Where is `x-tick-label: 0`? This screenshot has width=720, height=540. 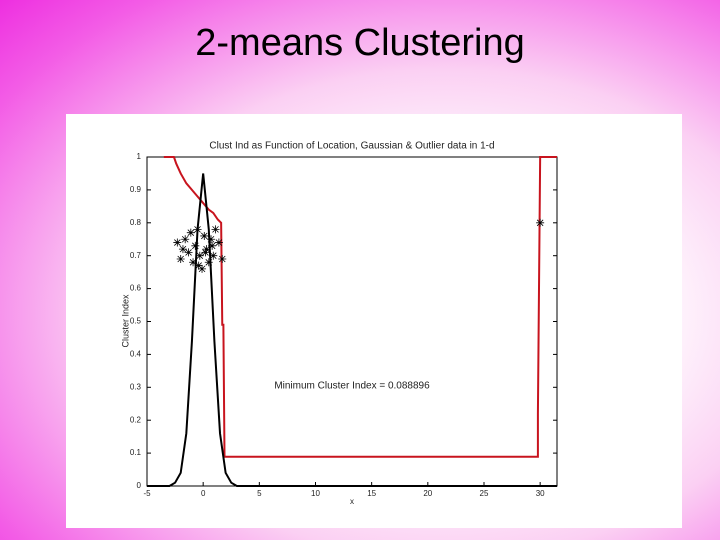
x-tick-label: 0 is located at coordinates (203, 493).